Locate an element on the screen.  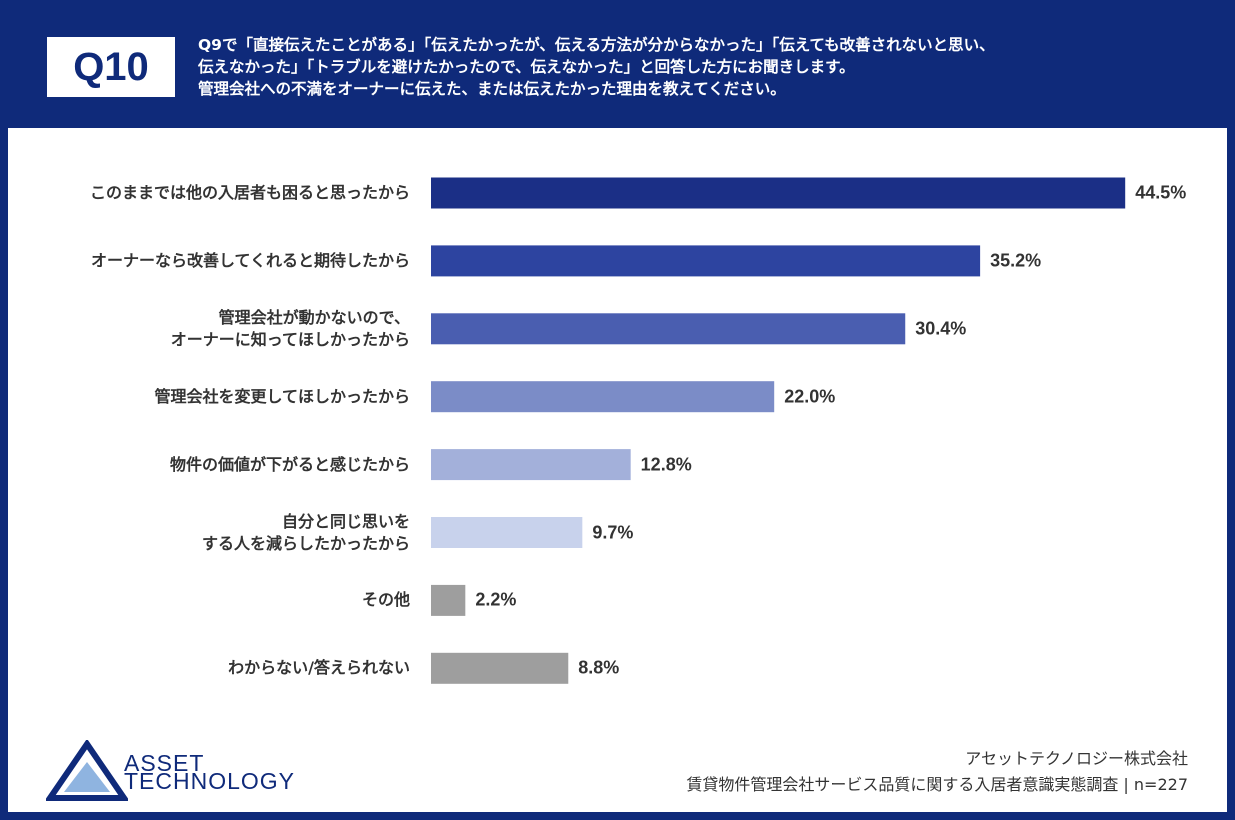
logo-text: ASSET is located at coordinates (164, 763).